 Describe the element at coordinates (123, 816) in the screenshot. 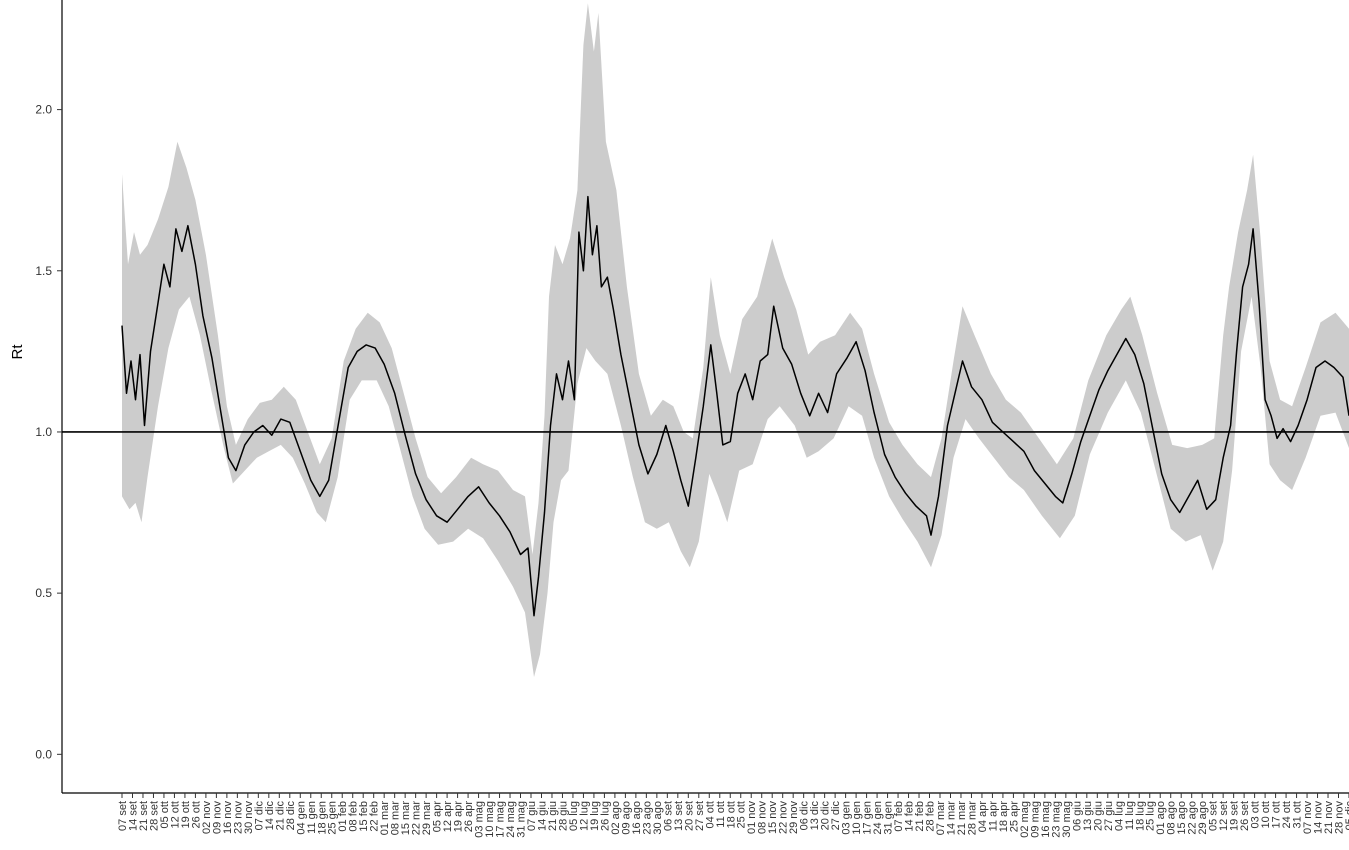

I see `x-tick-label: 07 set` at that location.